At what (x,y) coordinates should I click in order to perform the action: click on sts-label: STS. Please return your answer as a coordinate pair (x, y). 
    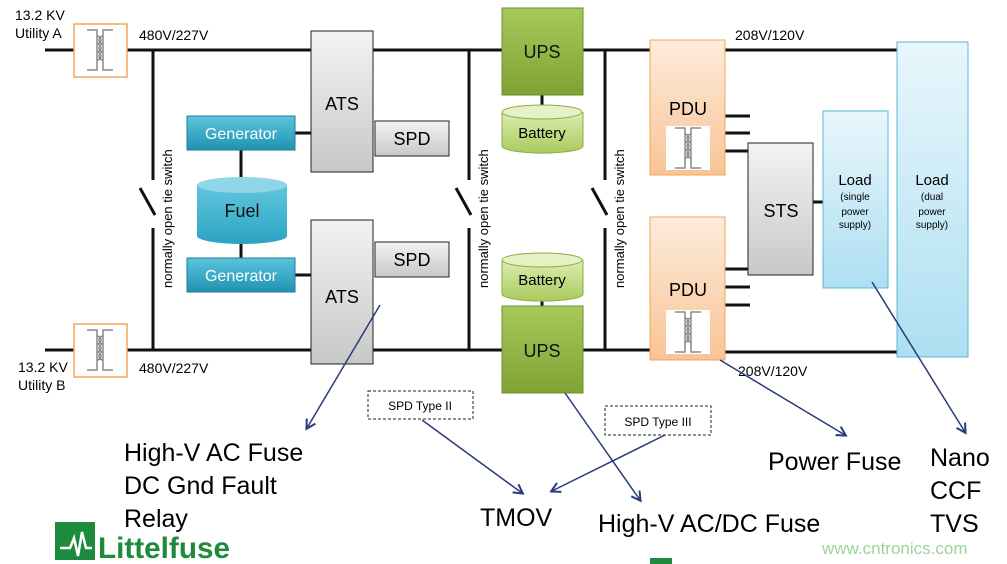
    Looking at the image, I should click on (780, 211).